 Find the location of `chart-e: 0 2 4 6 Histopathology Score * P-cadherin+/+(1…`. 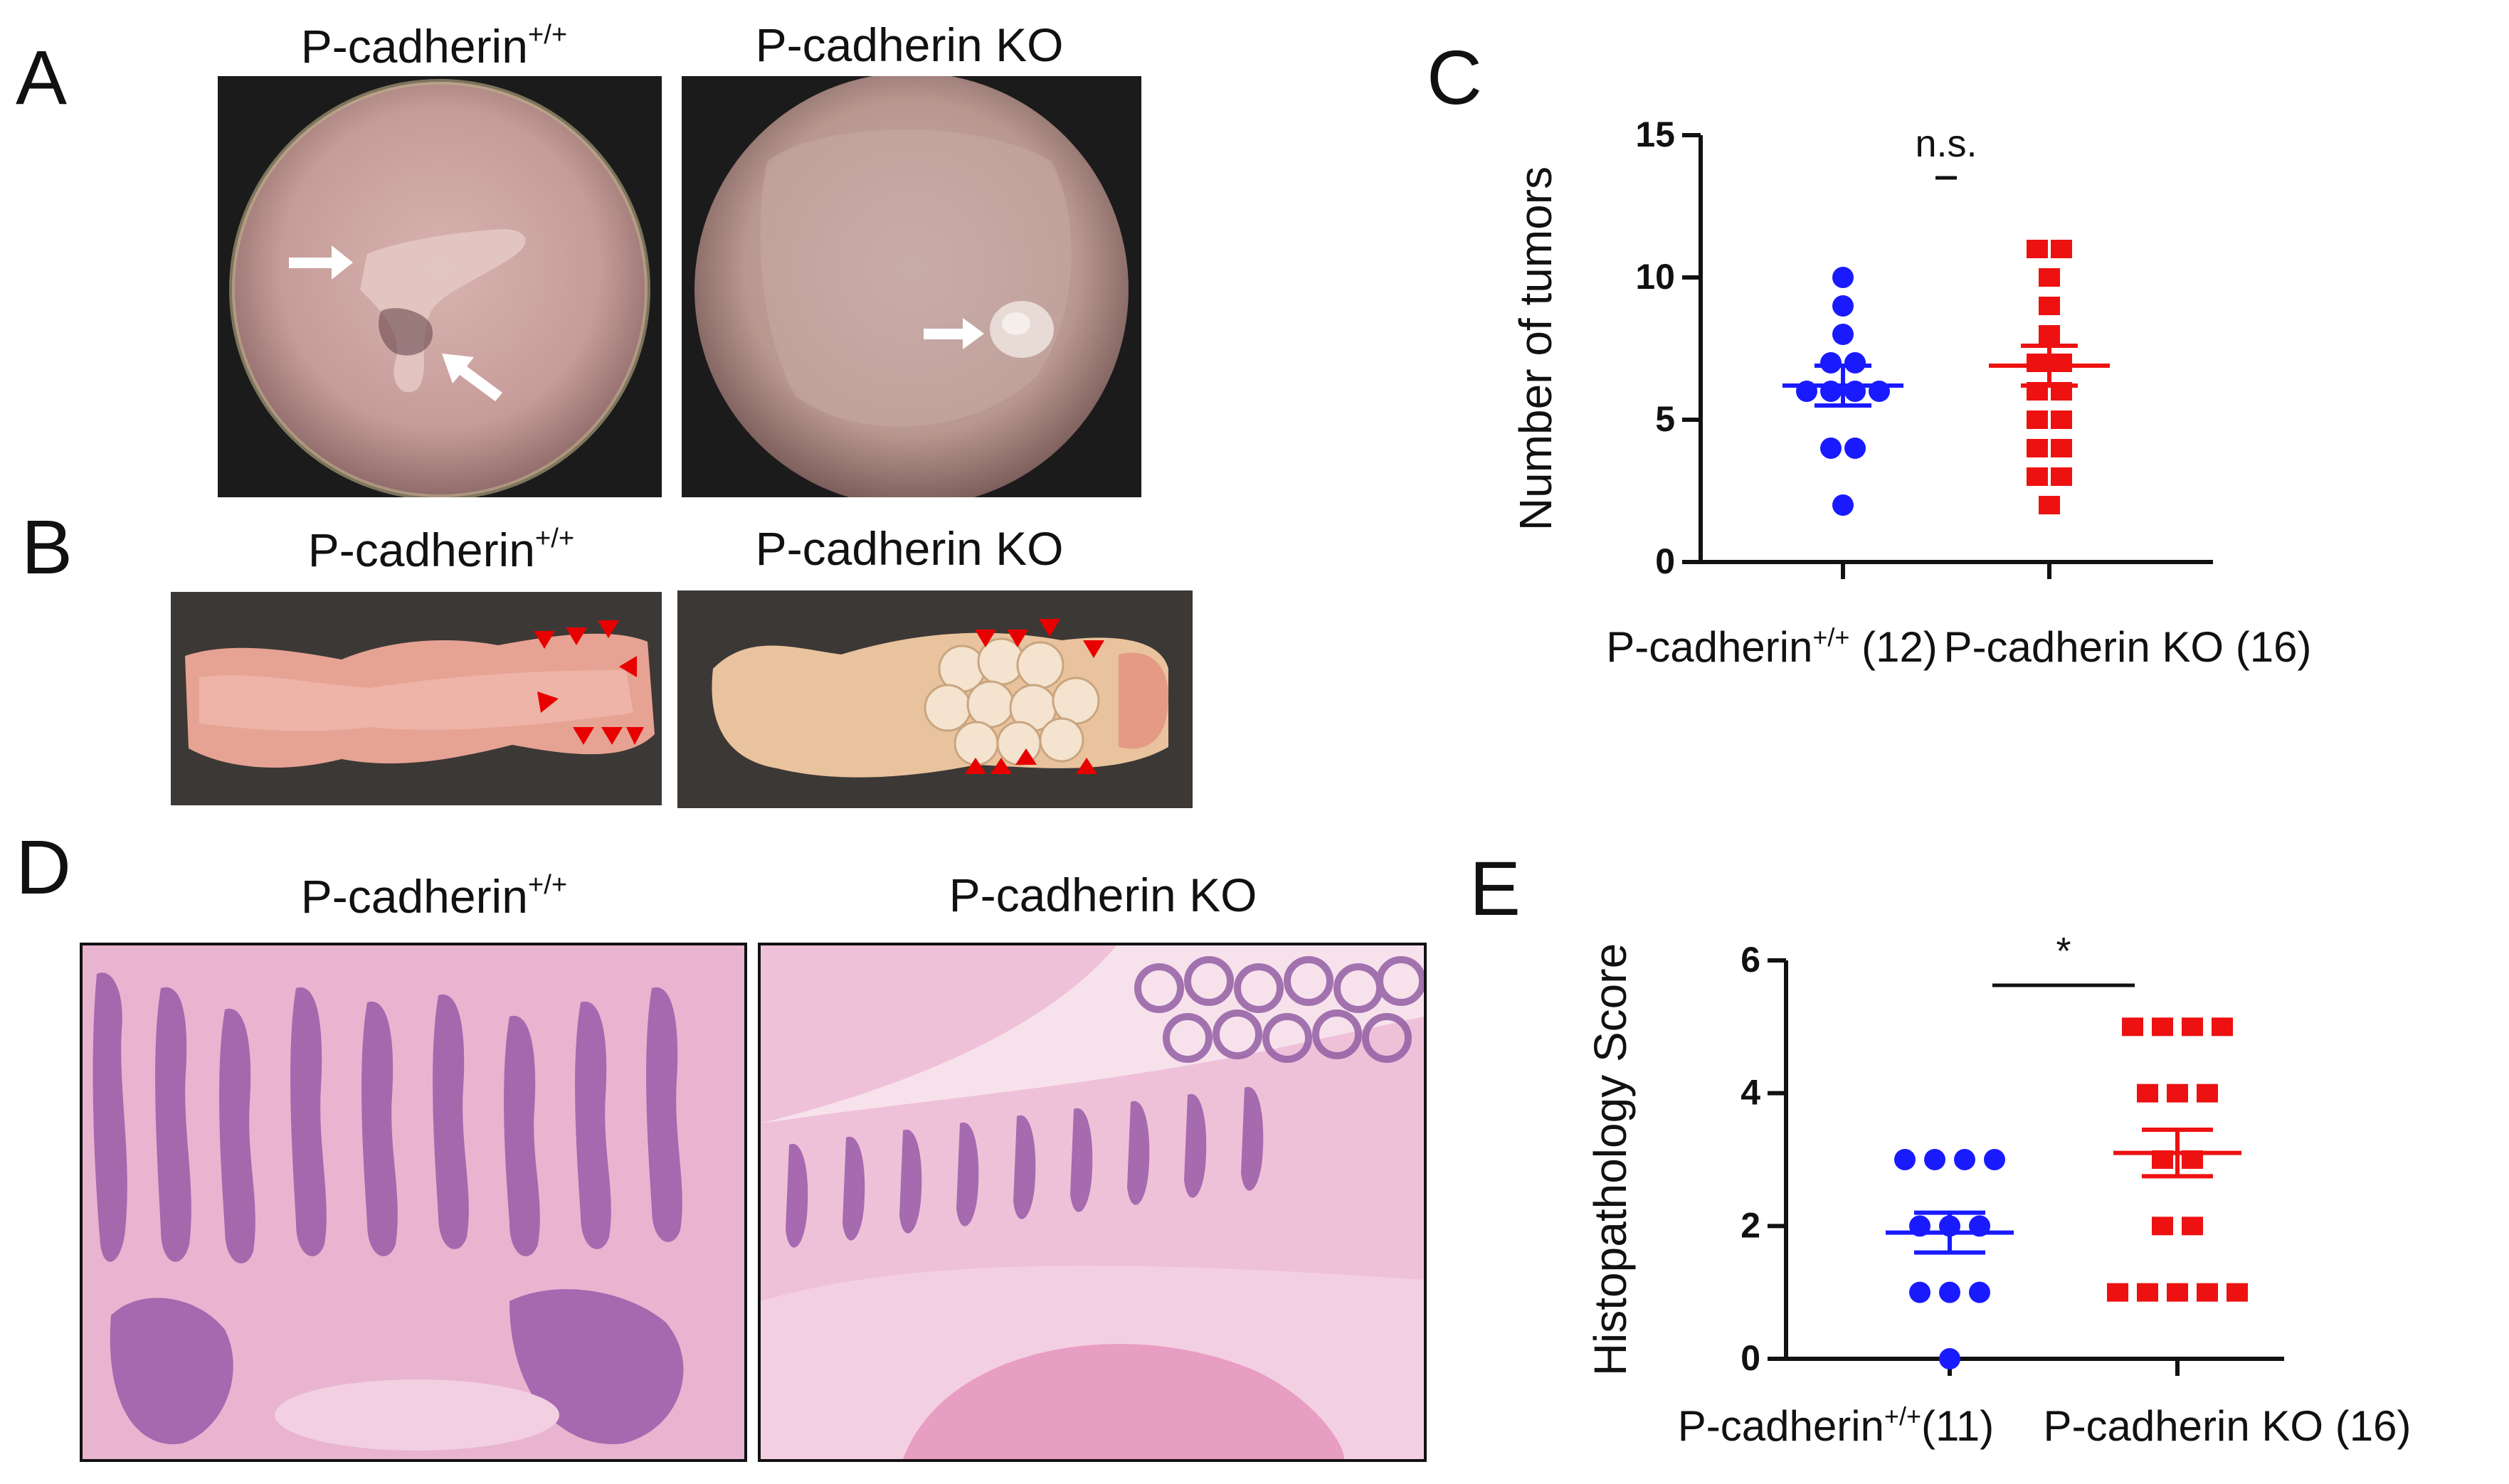

chart-e: 0 2 4 6 Histopathology Score * P-cadherin+/+(1… is located at coordinates (1998, 1190).